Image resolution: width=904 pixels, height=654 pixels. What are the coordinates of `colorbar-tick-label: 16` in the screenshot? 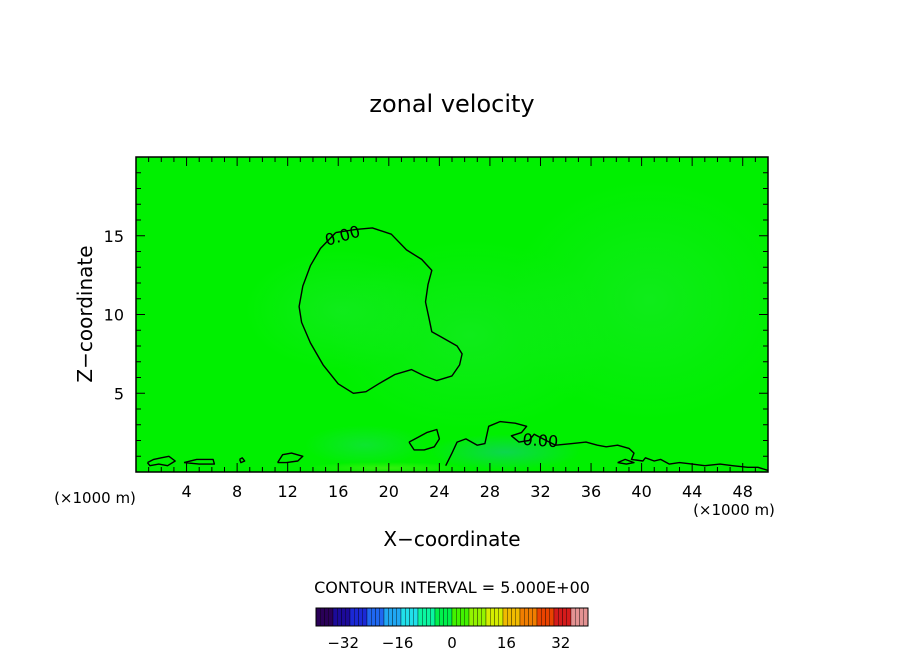 It's located at (506, 643).